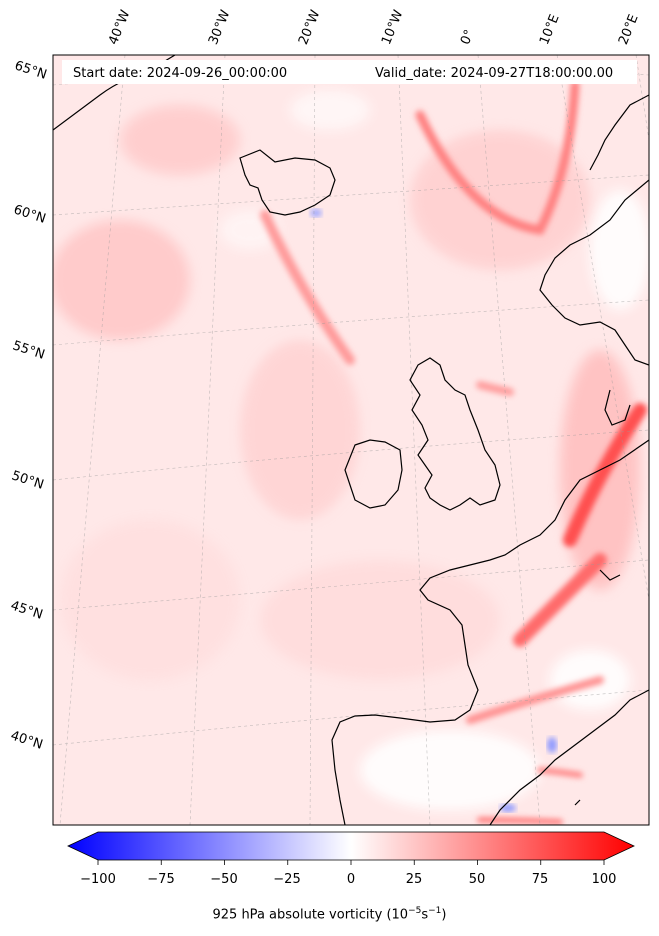 This screenshot has width=659, height=936. Describe the element at coordinates (351, 846) in the screenshot. I see `colorbar` at that location.